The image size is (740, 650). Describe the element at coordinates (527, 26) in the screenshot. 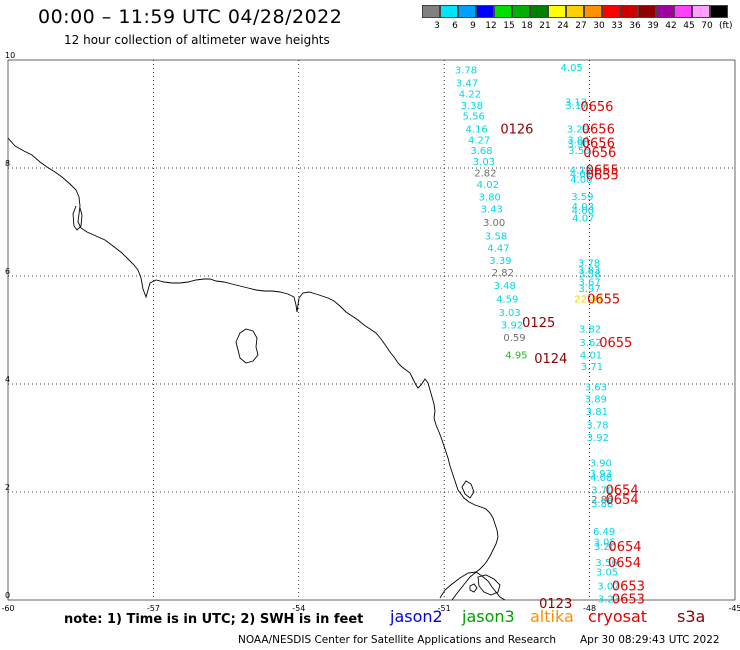

I see `legend-label: 18` at that location.